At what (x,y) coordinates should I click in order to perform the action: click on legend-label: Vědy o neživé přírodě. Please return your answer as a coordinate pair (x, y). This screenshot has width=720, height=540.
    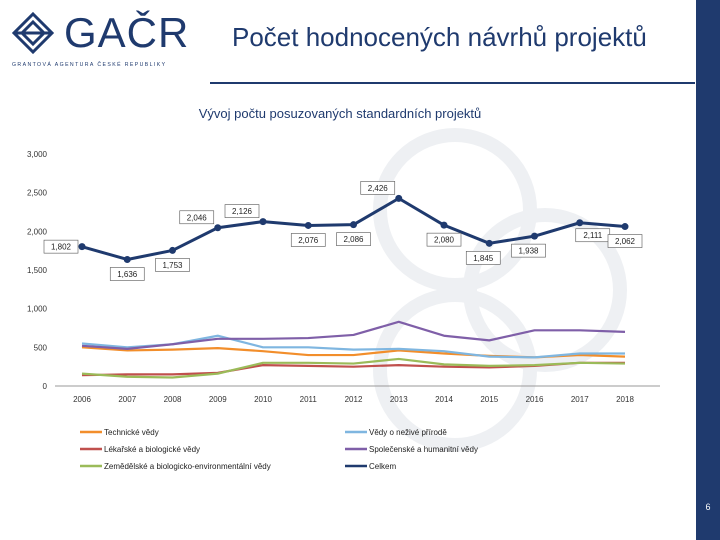
    Looking at the image, I should click on (408, 432).